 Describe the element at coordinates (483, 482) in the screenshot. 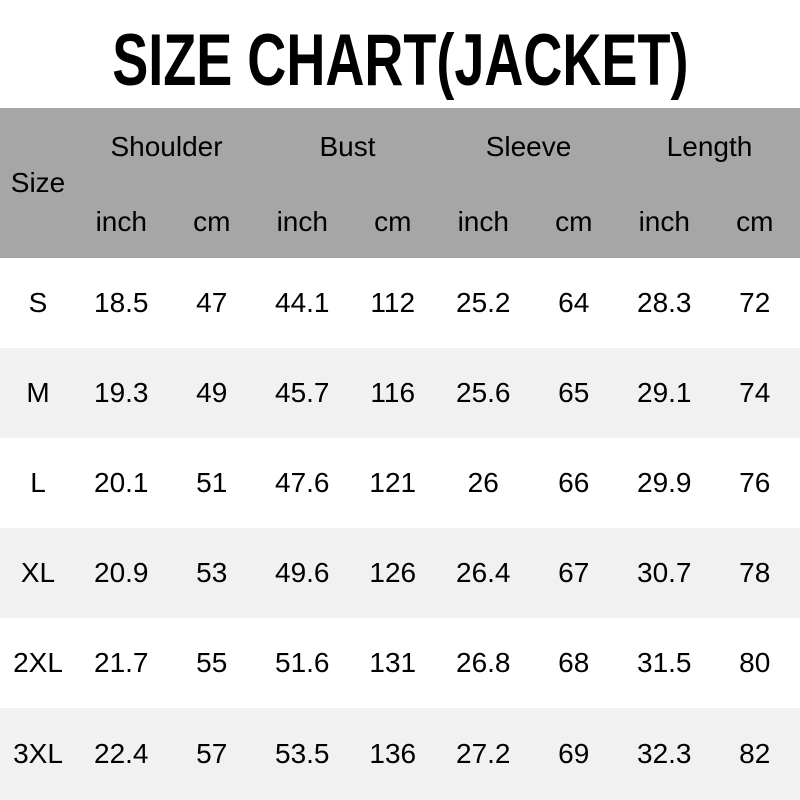

I see `value-cell: 26` at that location.